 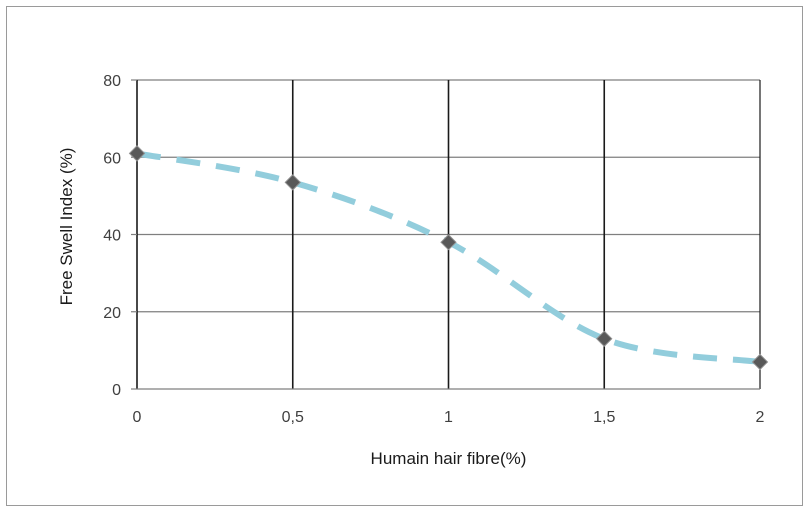 I want to click on y-axis-title: Free Swell Index (%), so click(x=66, y=227).